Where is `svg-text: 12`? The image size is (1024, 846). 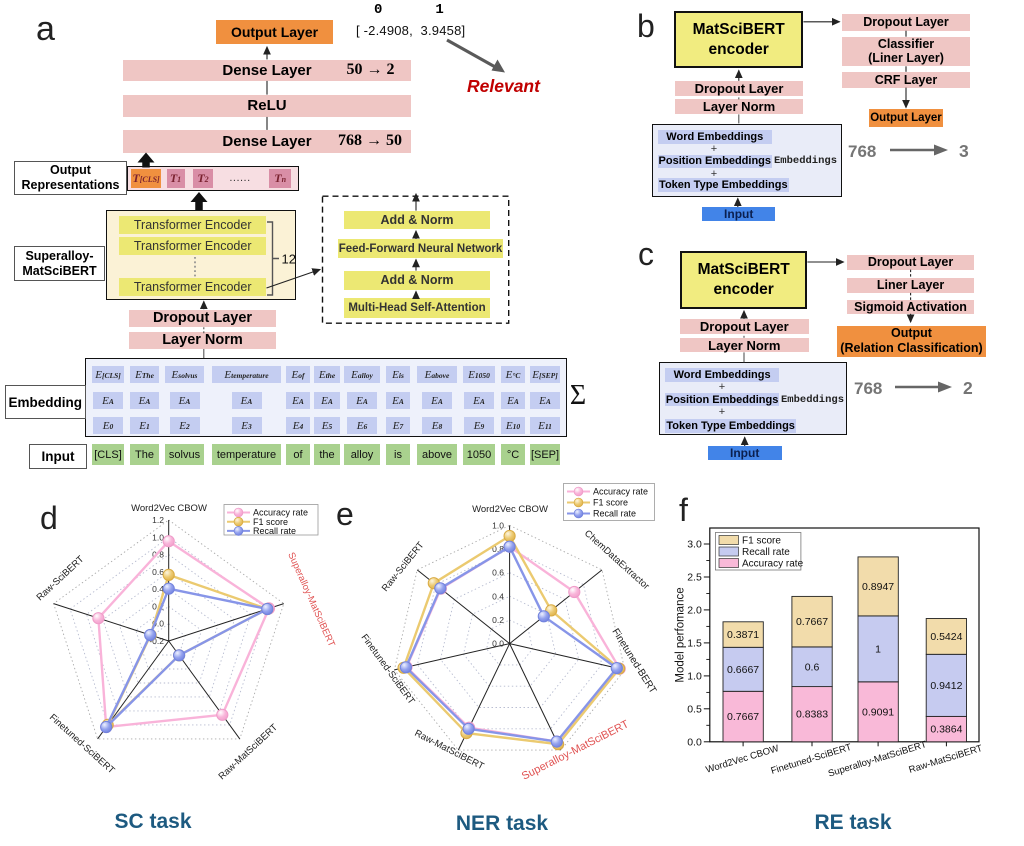
svg-text: 12 is located at coordinates (289, 259).